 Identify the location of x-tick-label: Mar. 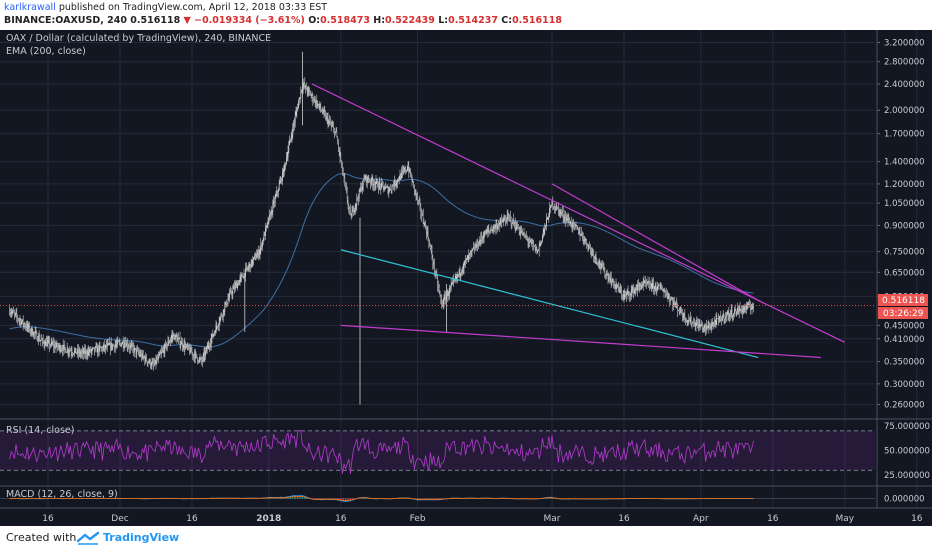
(552, 519).